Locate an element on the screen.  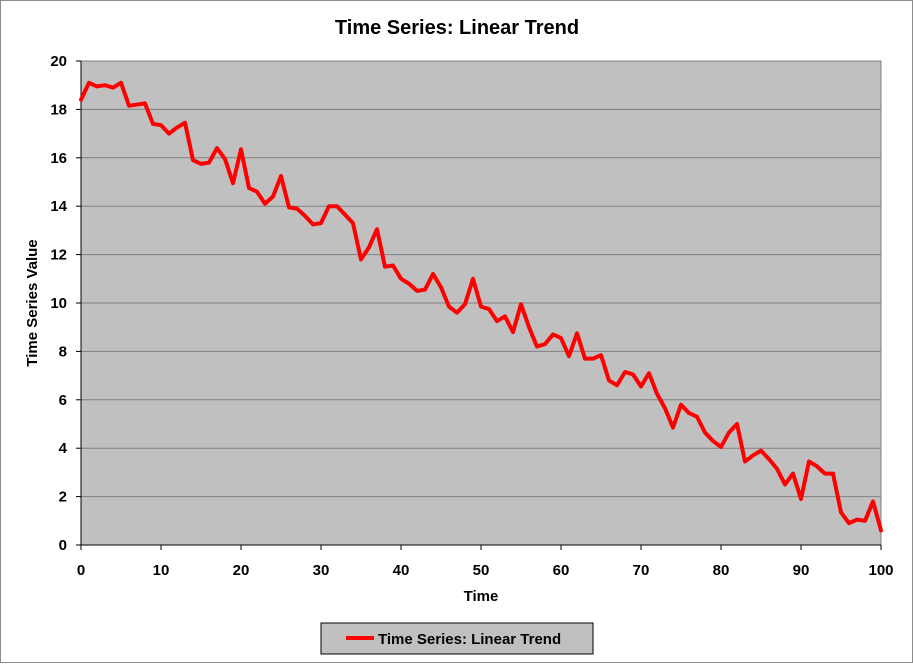
y-axis-label: Time Series Value is located at coordinates (32, 302).